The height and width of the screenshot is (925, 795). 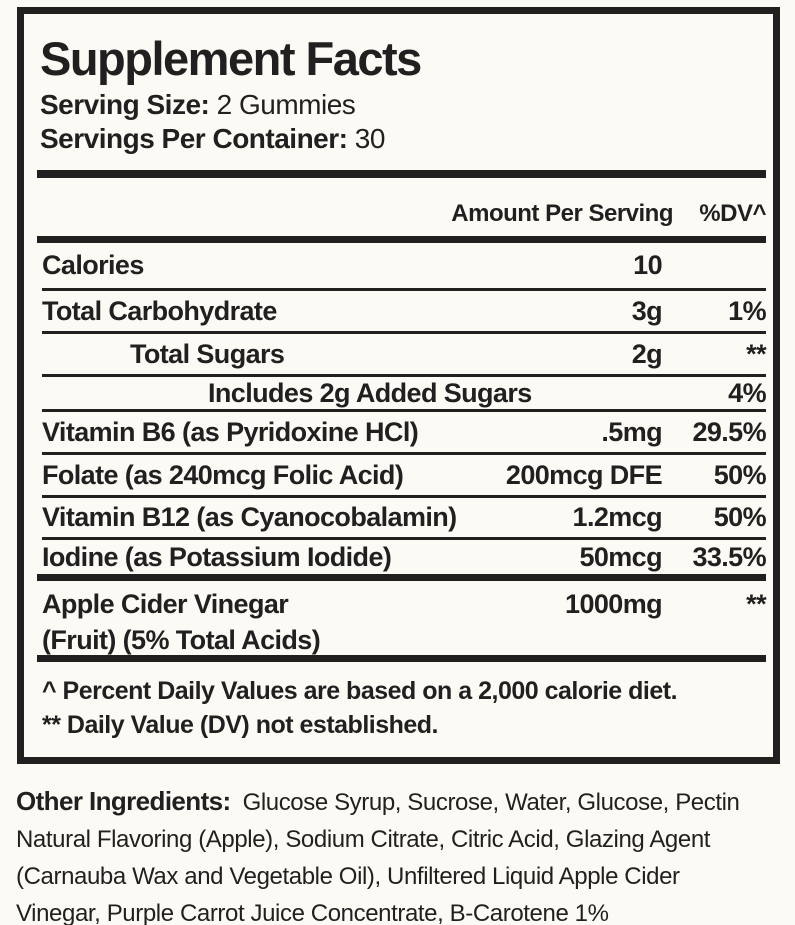 I want to click on nutrient-name: Iodine (as Potassium Iodide), so click(x=217, y=556).